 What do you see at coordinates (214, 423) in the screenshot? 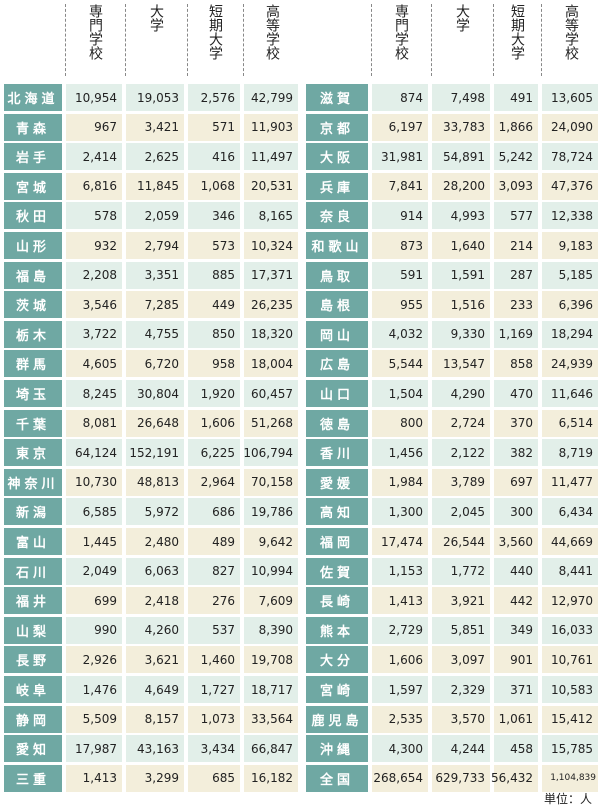
I see `table-cell: 1,606` at bounding box center [214, 423].